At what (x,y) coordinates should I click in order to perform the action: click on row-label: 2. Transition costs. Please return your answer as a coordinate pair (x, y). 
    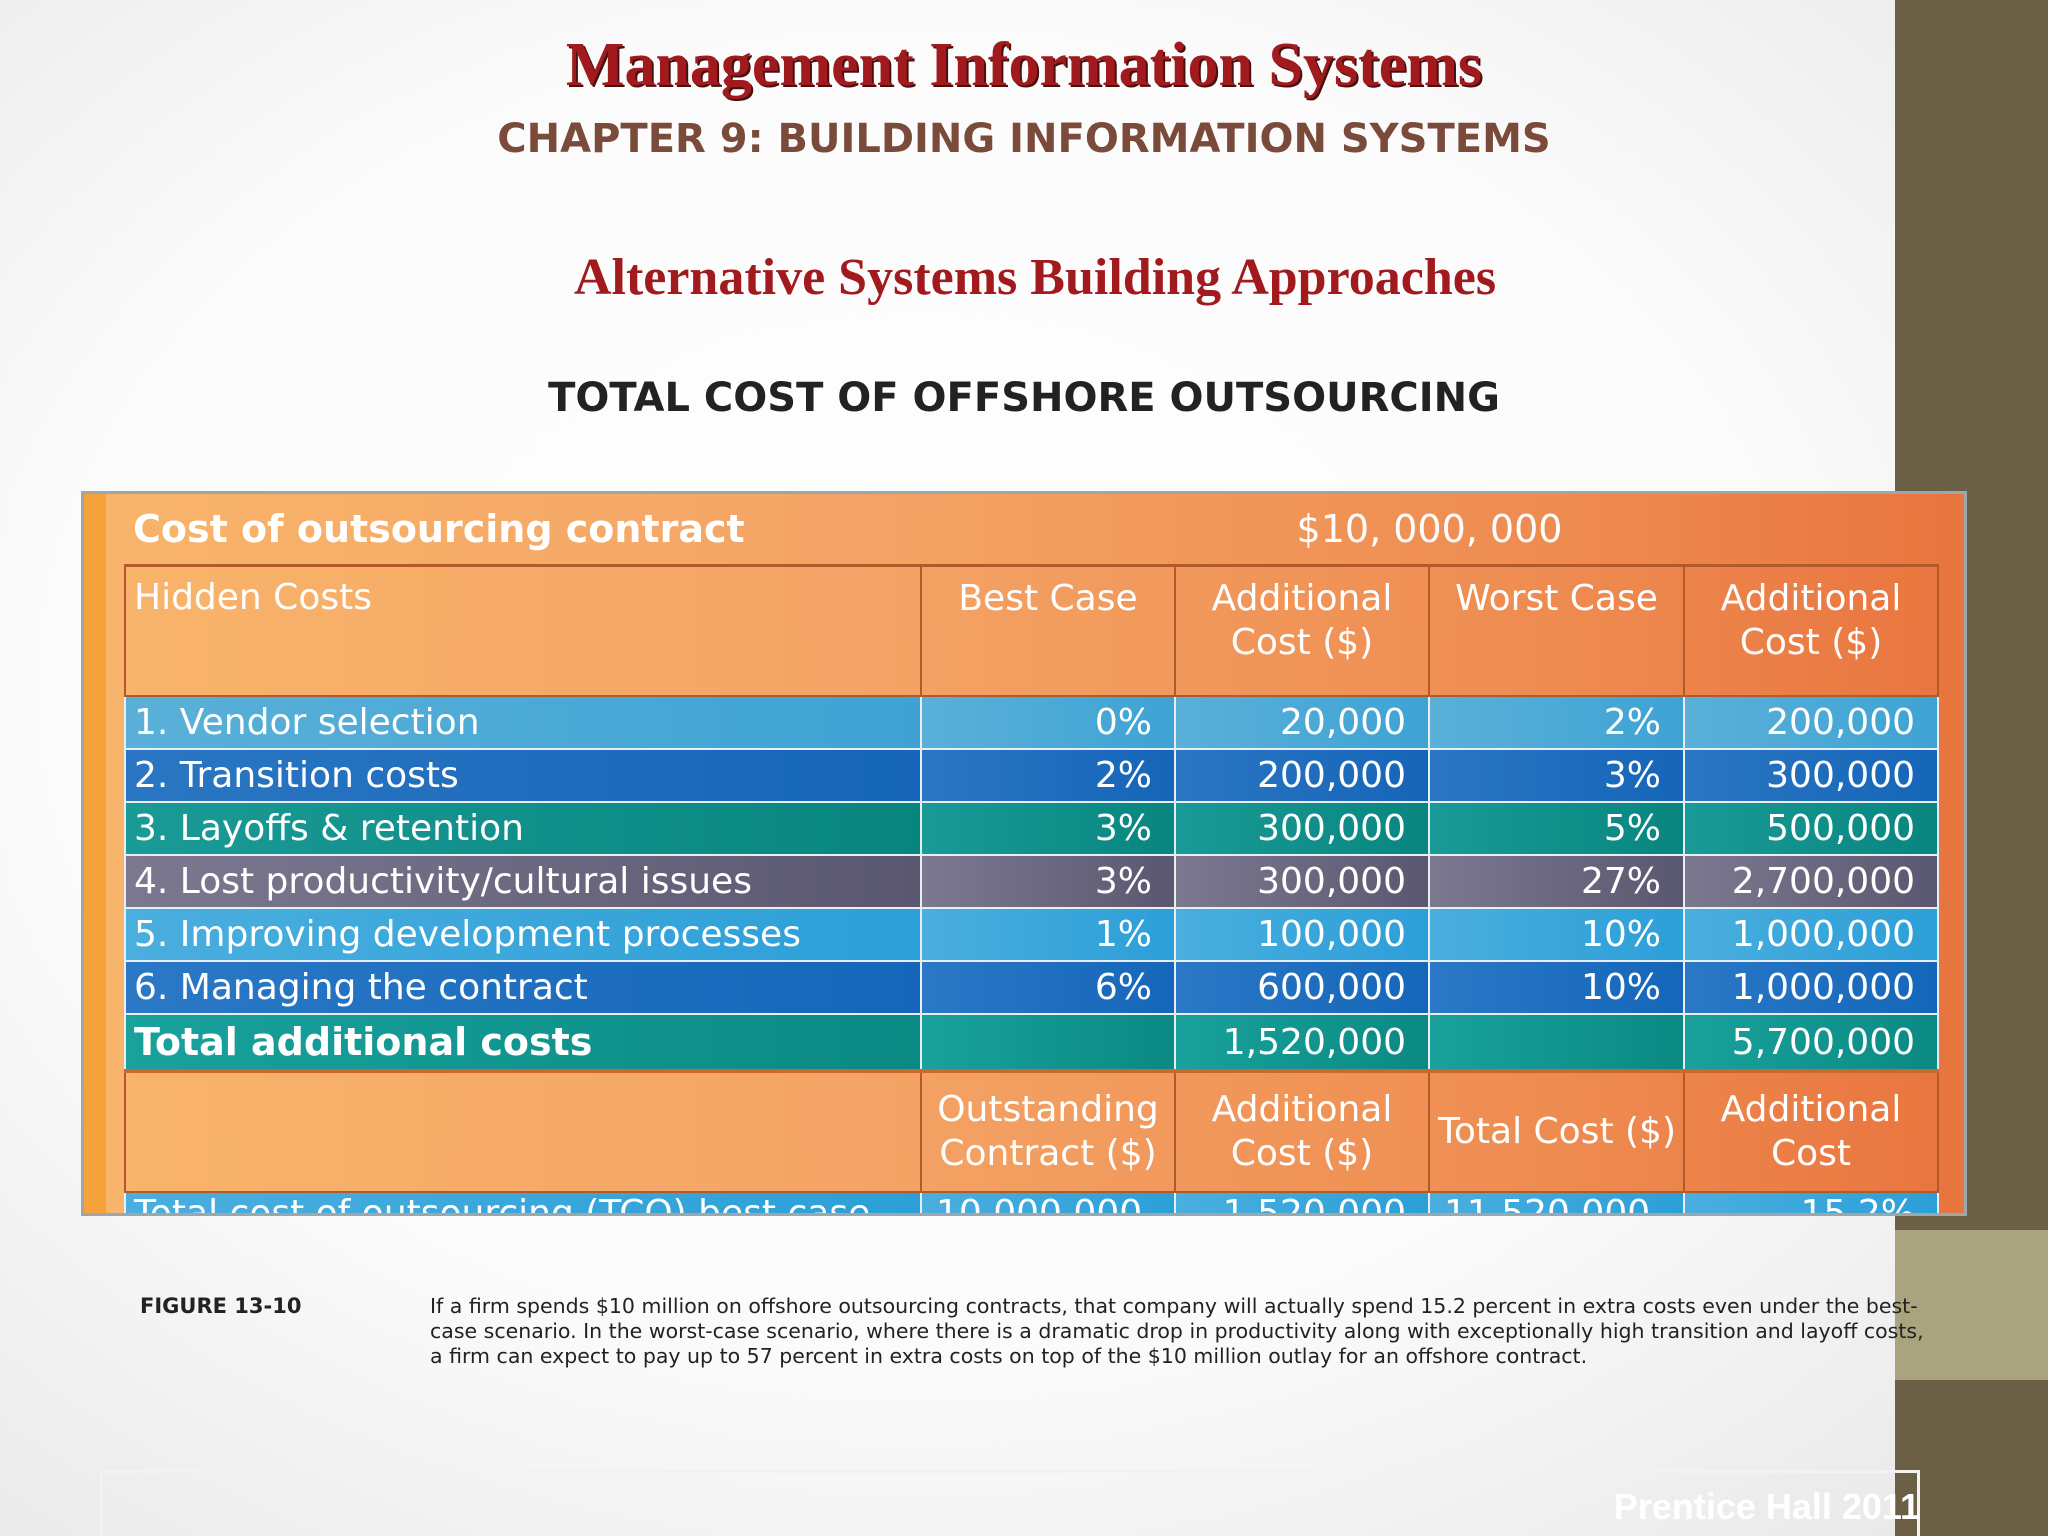
    Looking at the image, I should click on (523, 775).